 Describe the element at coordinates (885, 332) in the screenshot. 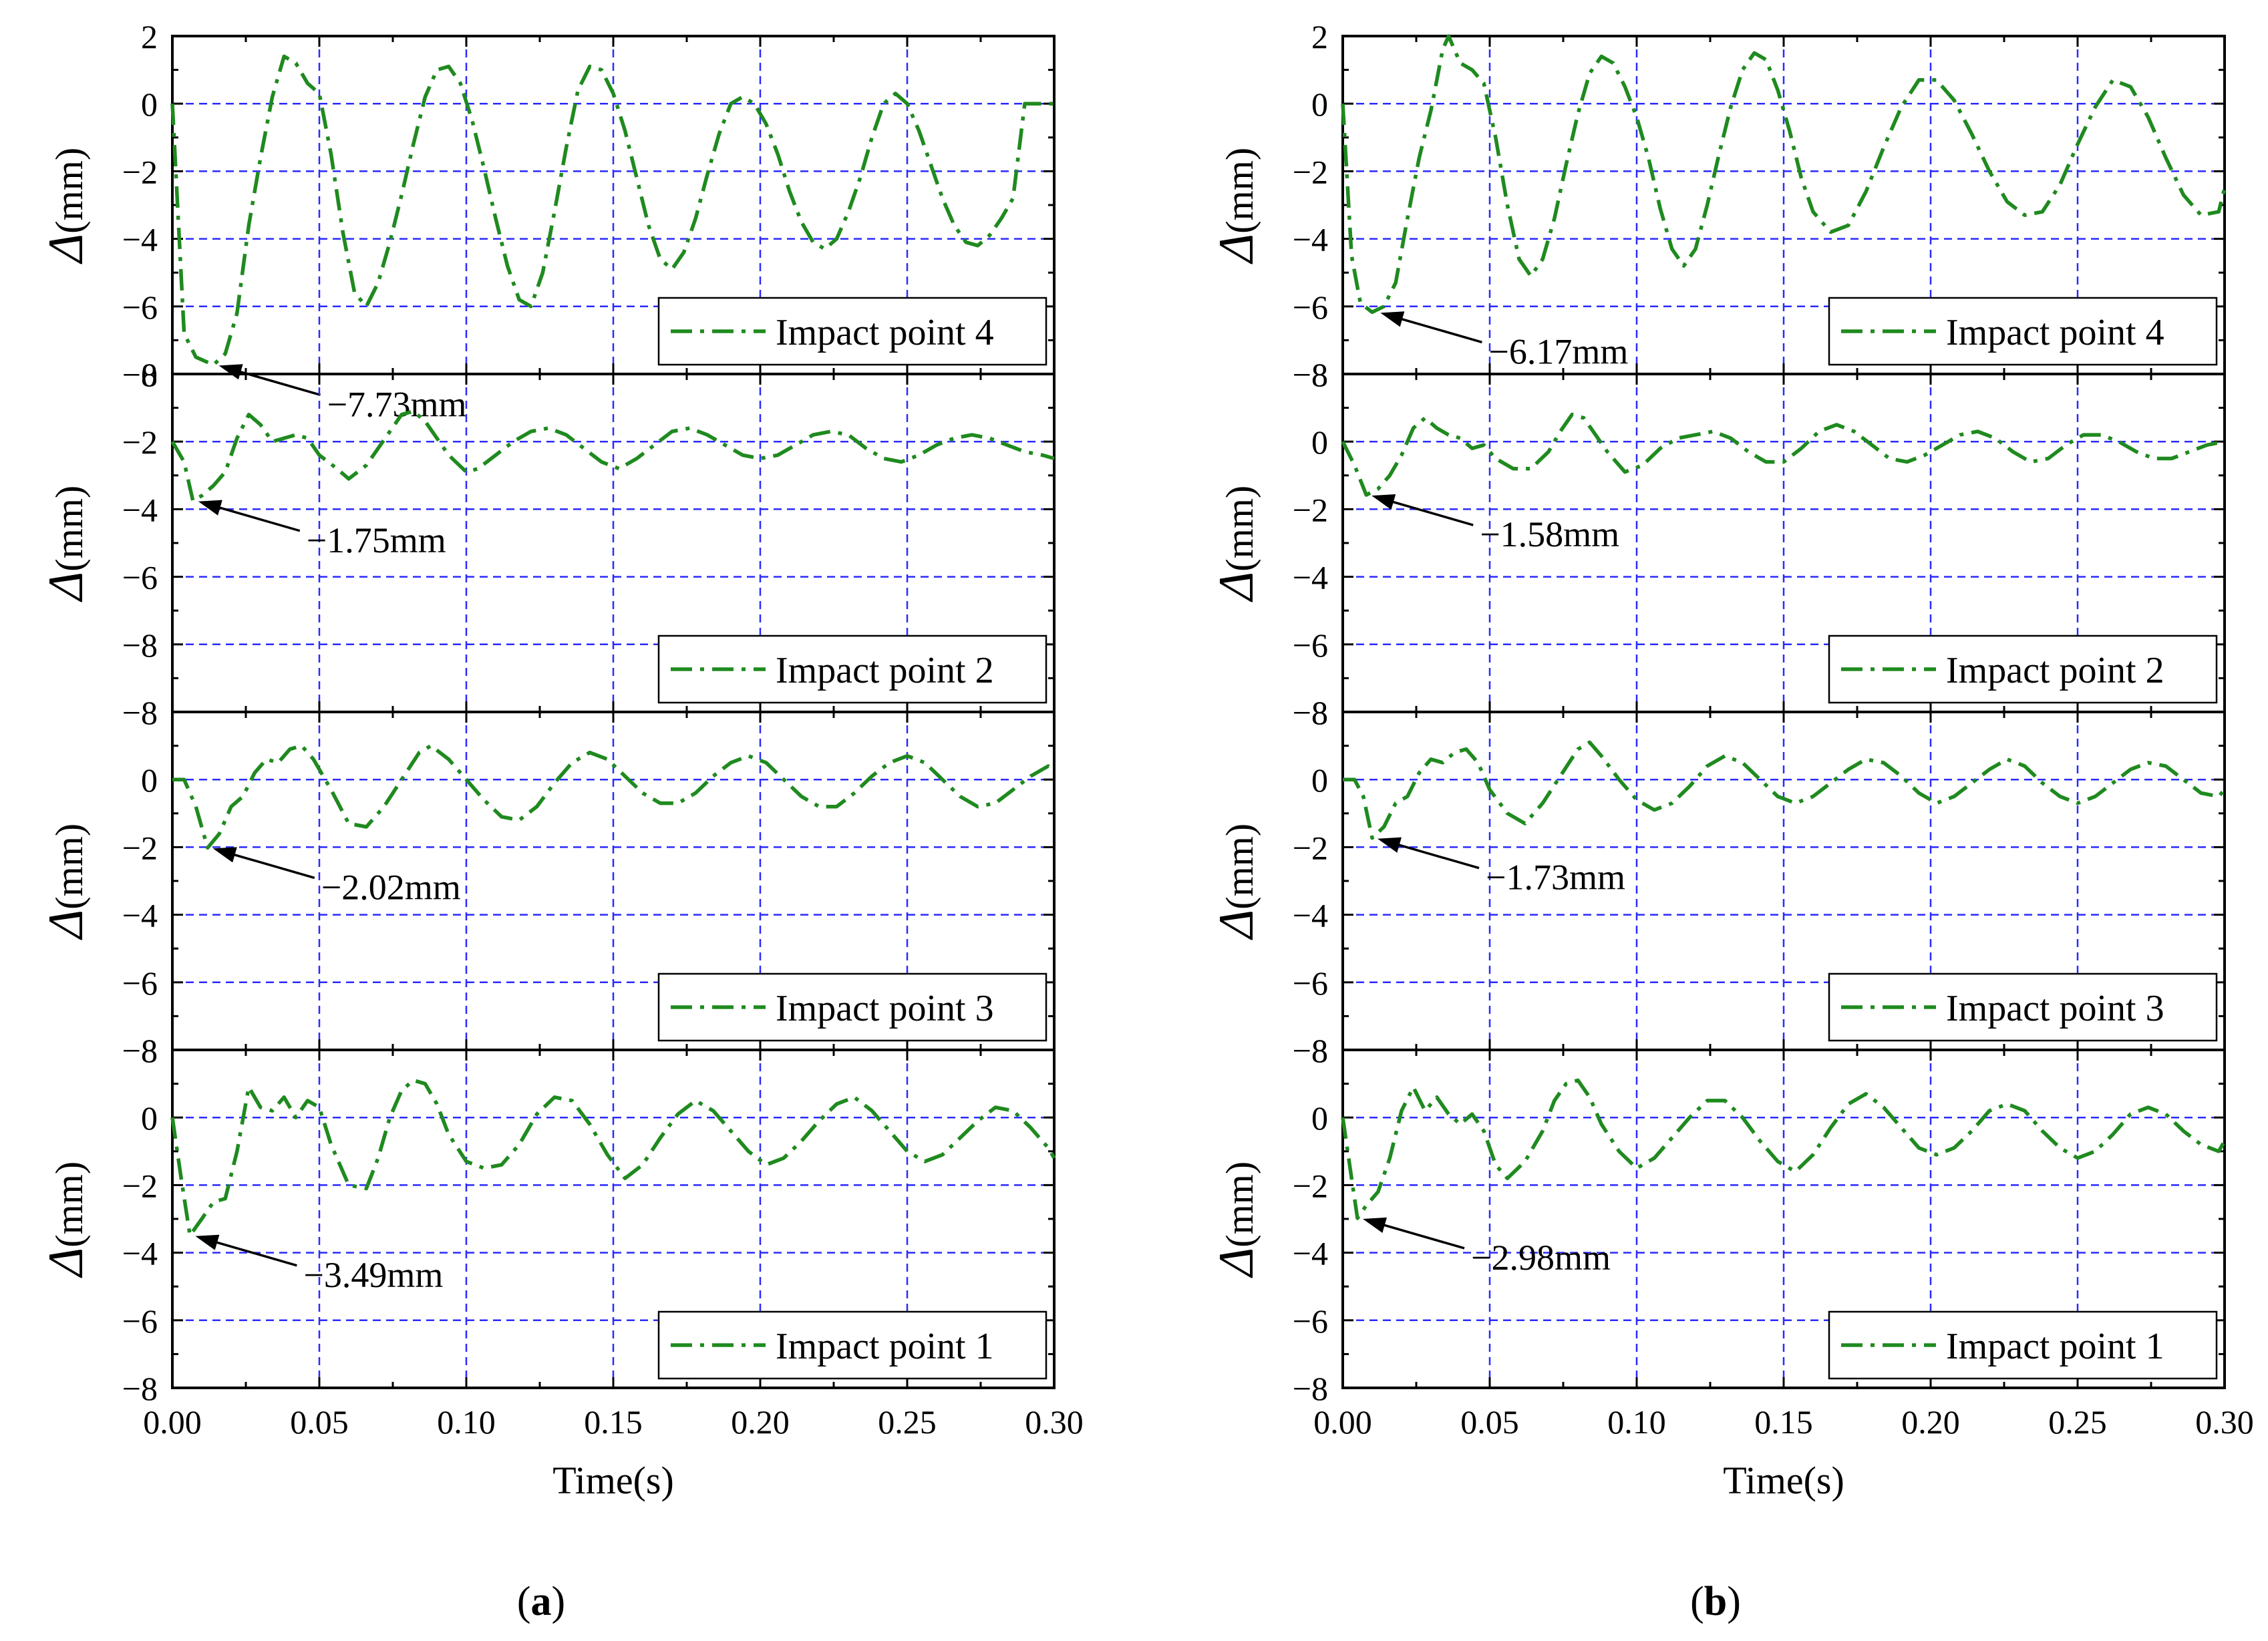

I see `legend-label: Impact point 4` at that location.